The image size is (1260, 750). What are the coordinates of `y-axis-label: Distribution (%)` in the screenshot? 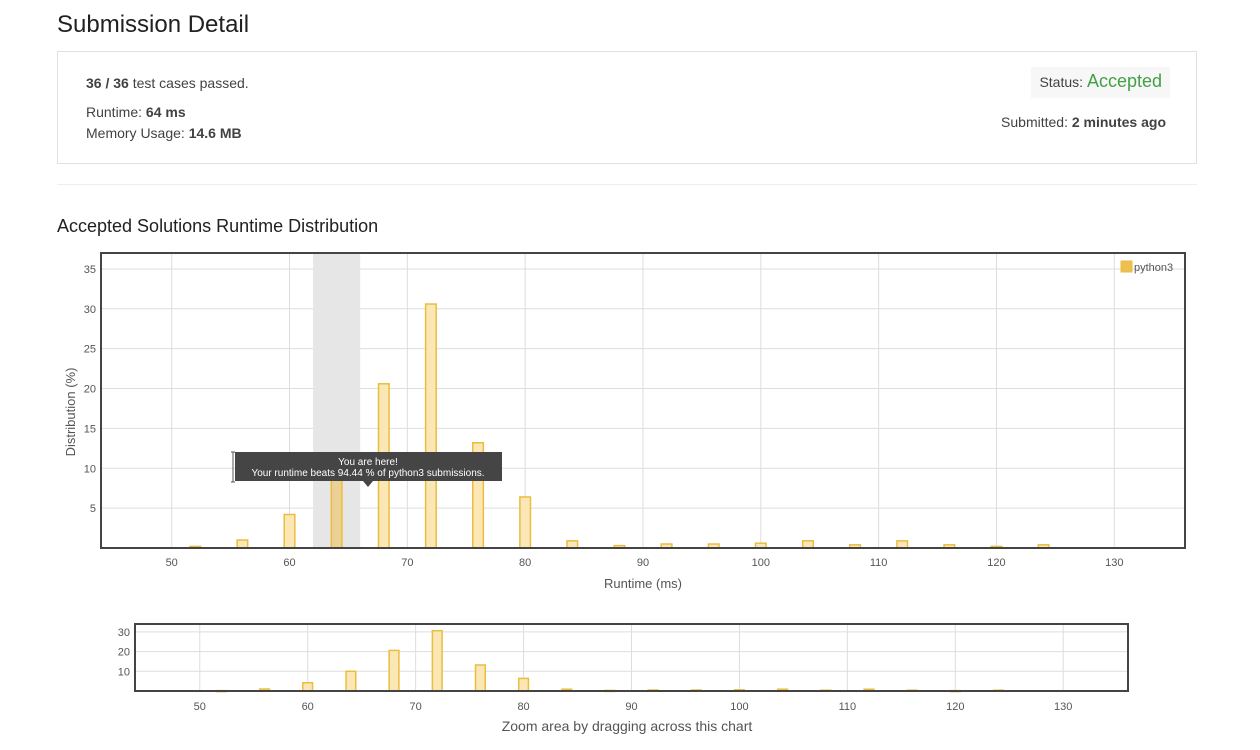 It's located at (70, 412).